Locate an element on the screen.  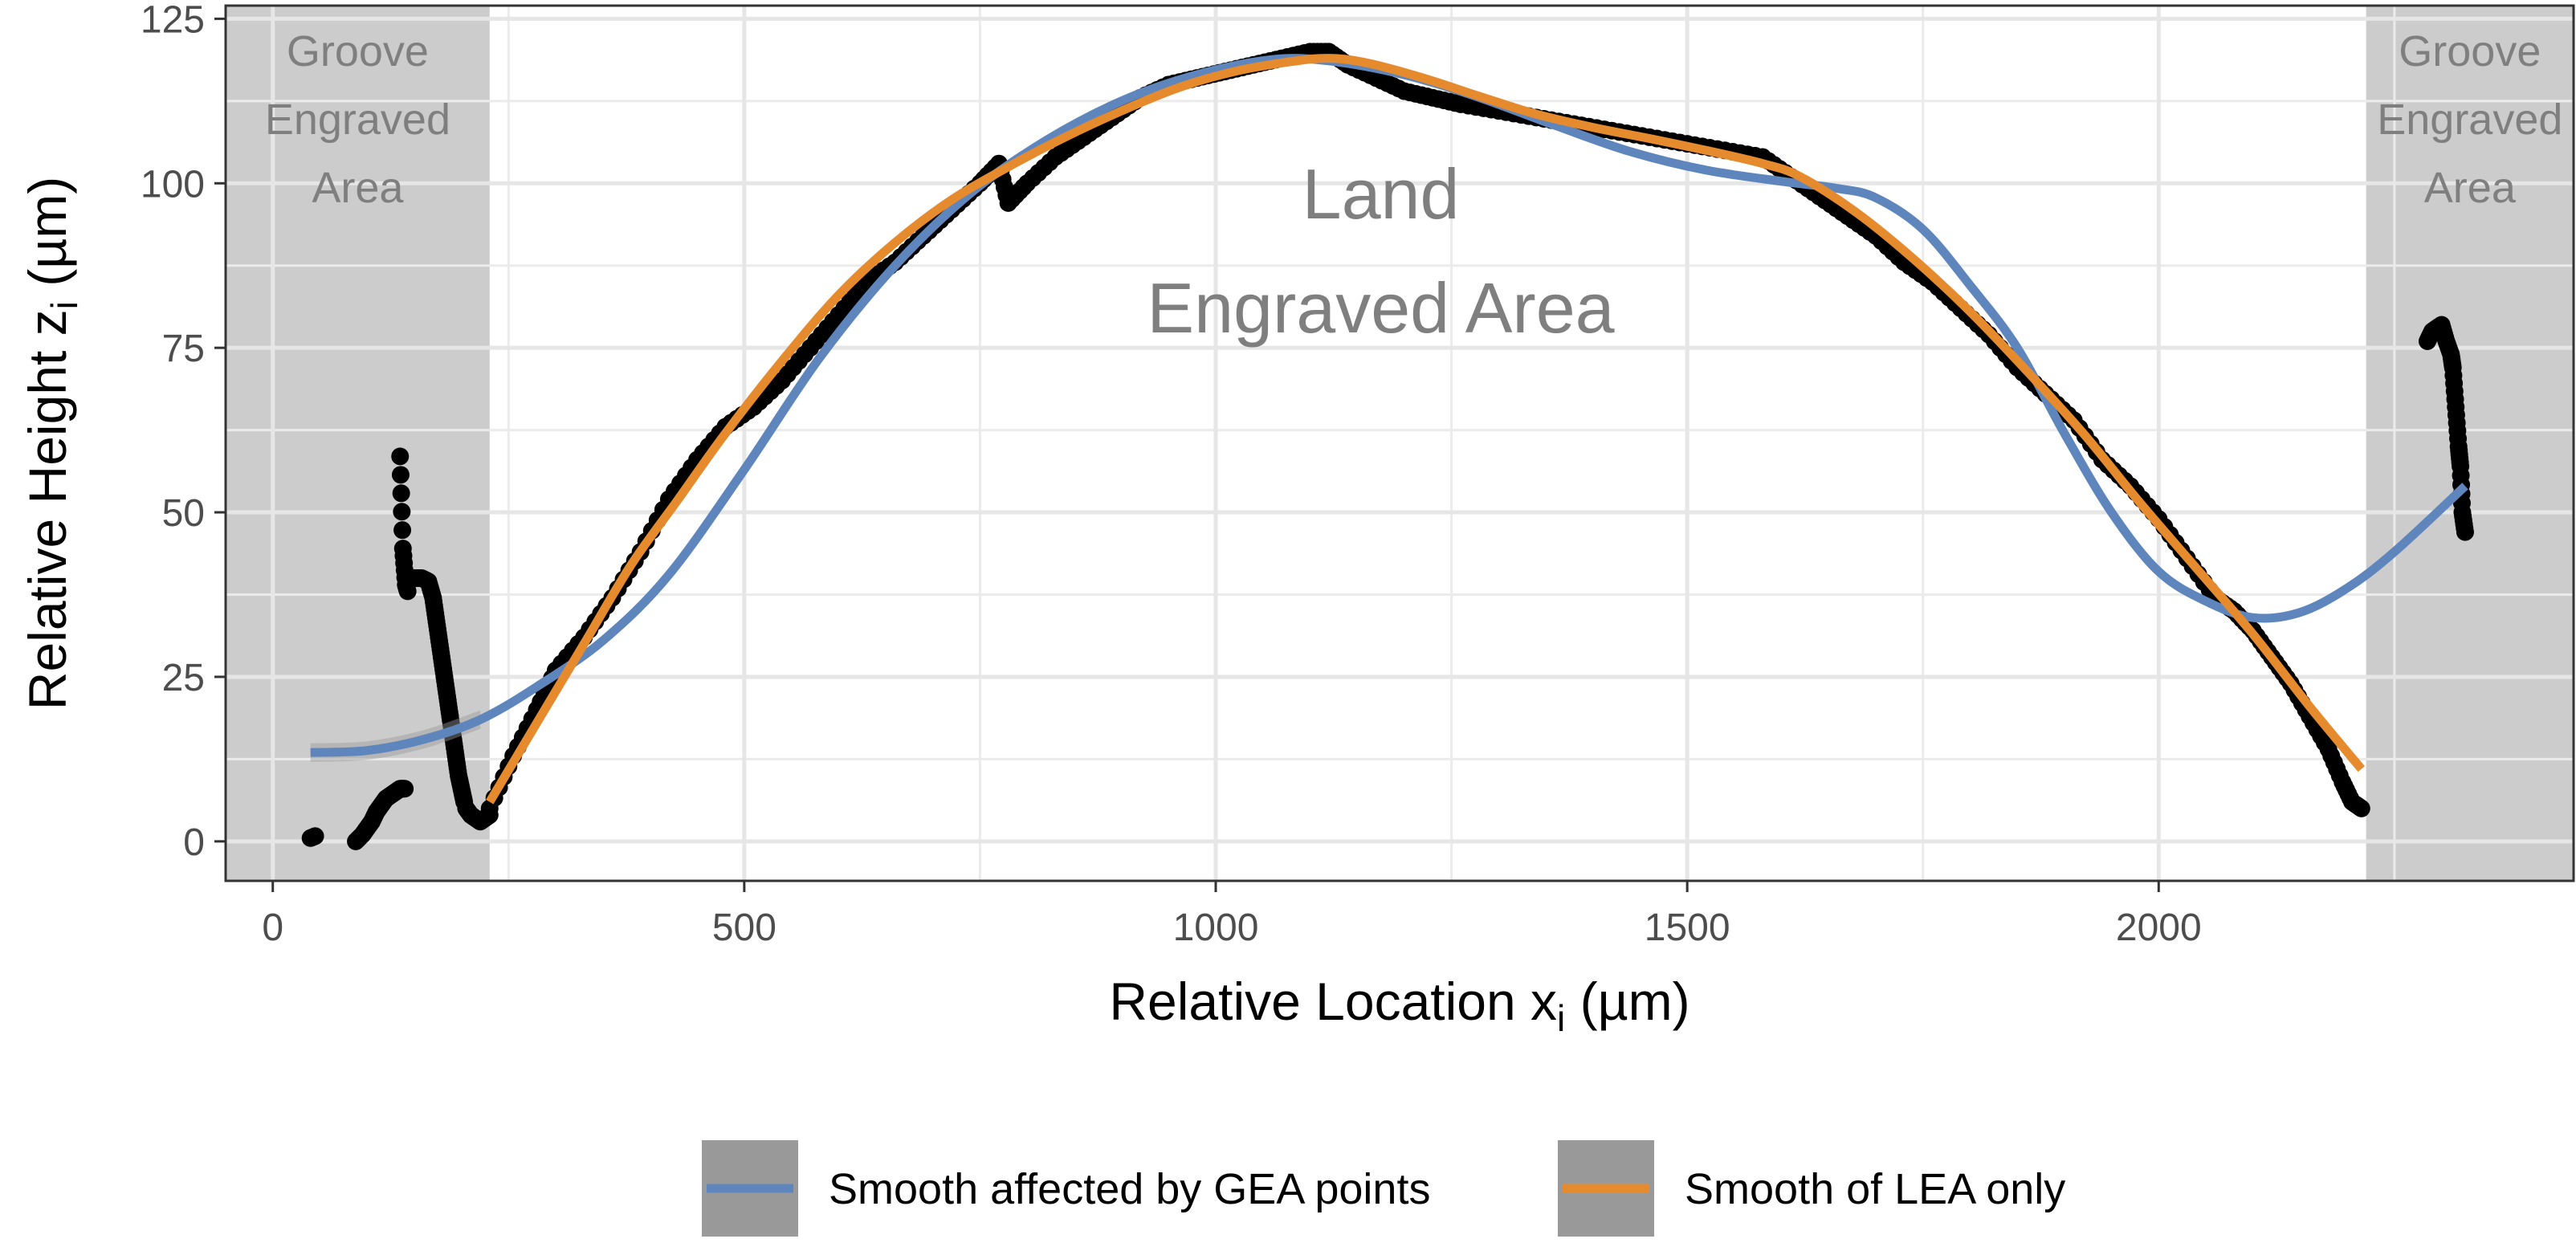
y-axis-title: Relative Height zi (µm) is located at coordinates (51, 443).